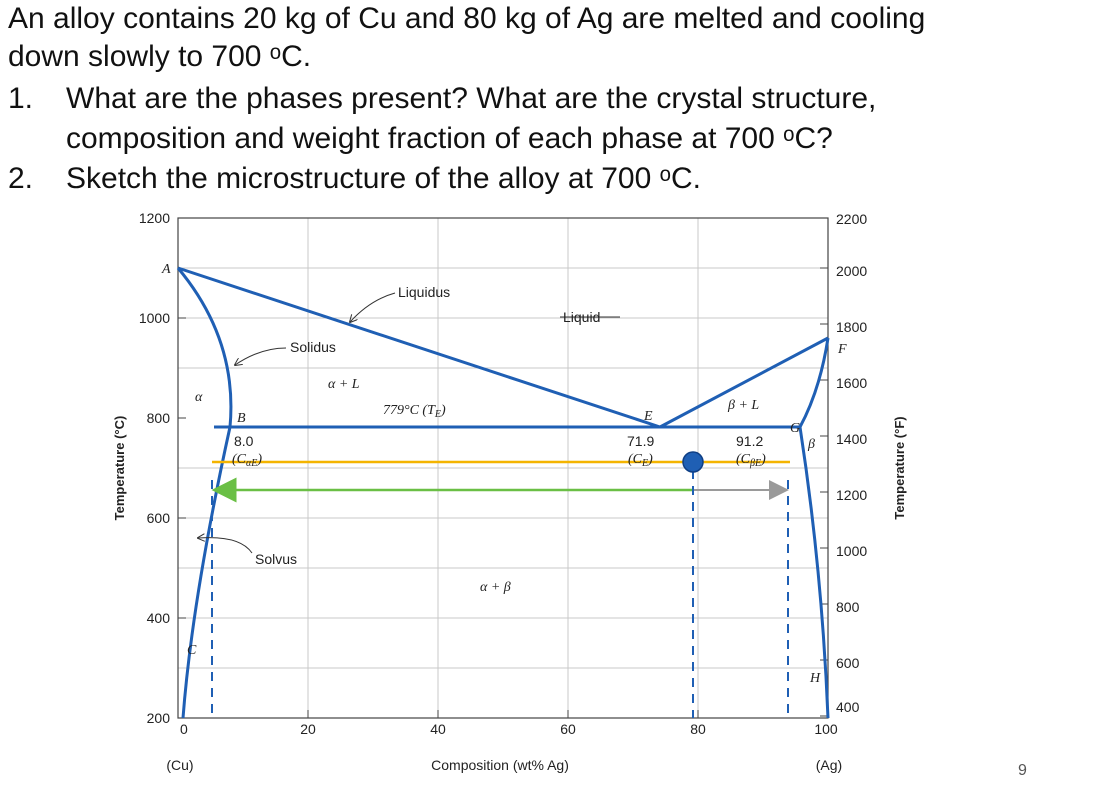 This screenshot has width=1105, height=793. Describe the element at coordinates (1022, 771) in the screenshot. I see `page-number: 9` at that location.